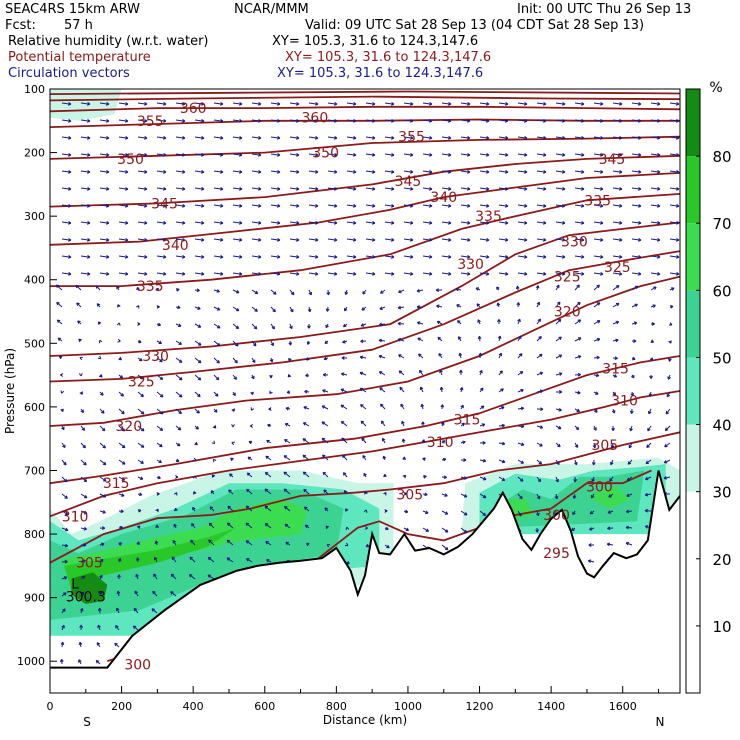  Describe the element at coordinates (86, 597) in the screenshot. I see `low-value-label: 300.3` at that location.